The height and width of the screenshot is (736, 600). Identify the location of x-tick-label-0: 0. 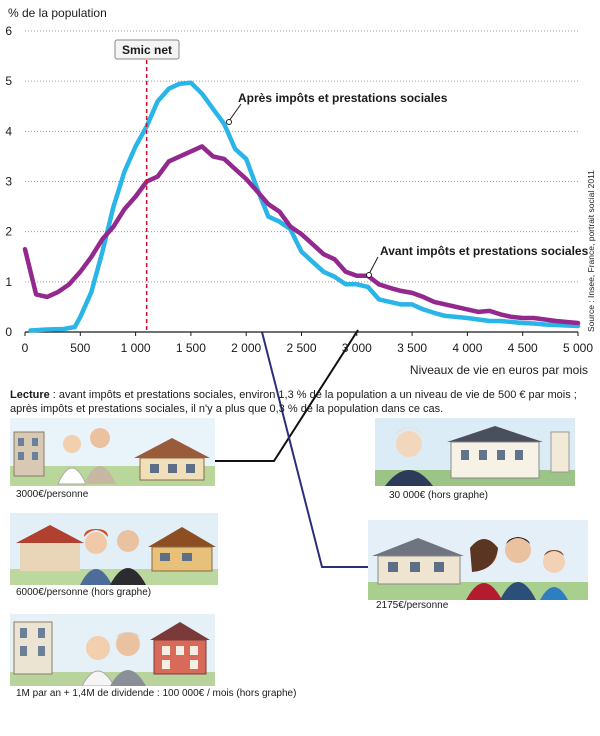
(25, 348).